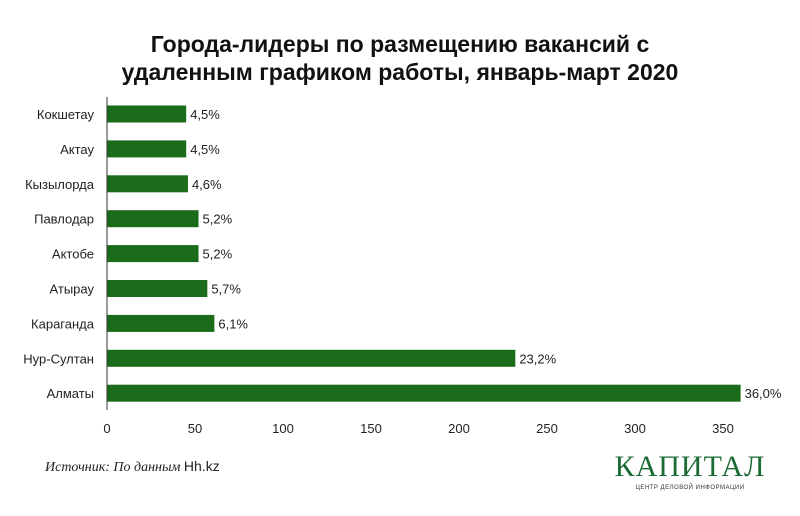 This screenshot has width=800, height=516. Describe the element at coordinates (113, 467) in the screenshot. I see `source-prefix: Источник: По данным` at that location.